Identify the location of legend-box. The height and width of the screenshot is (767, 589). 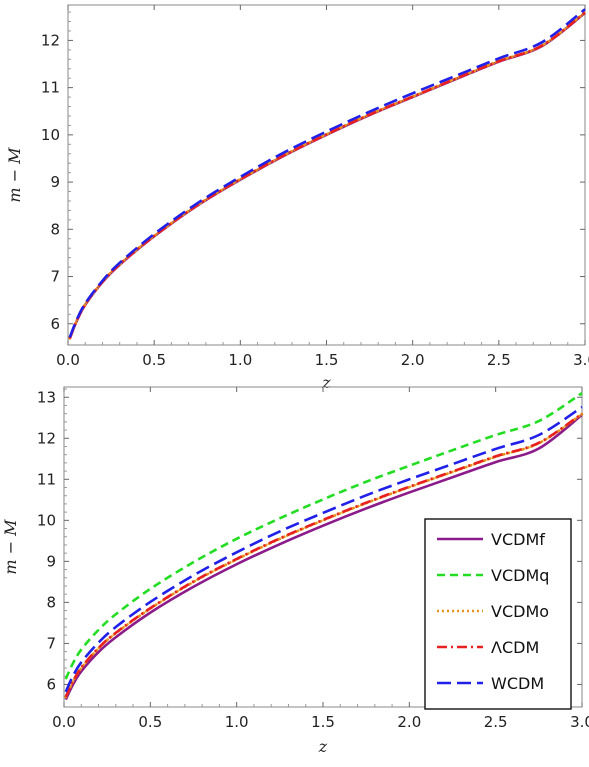
(498, 614).